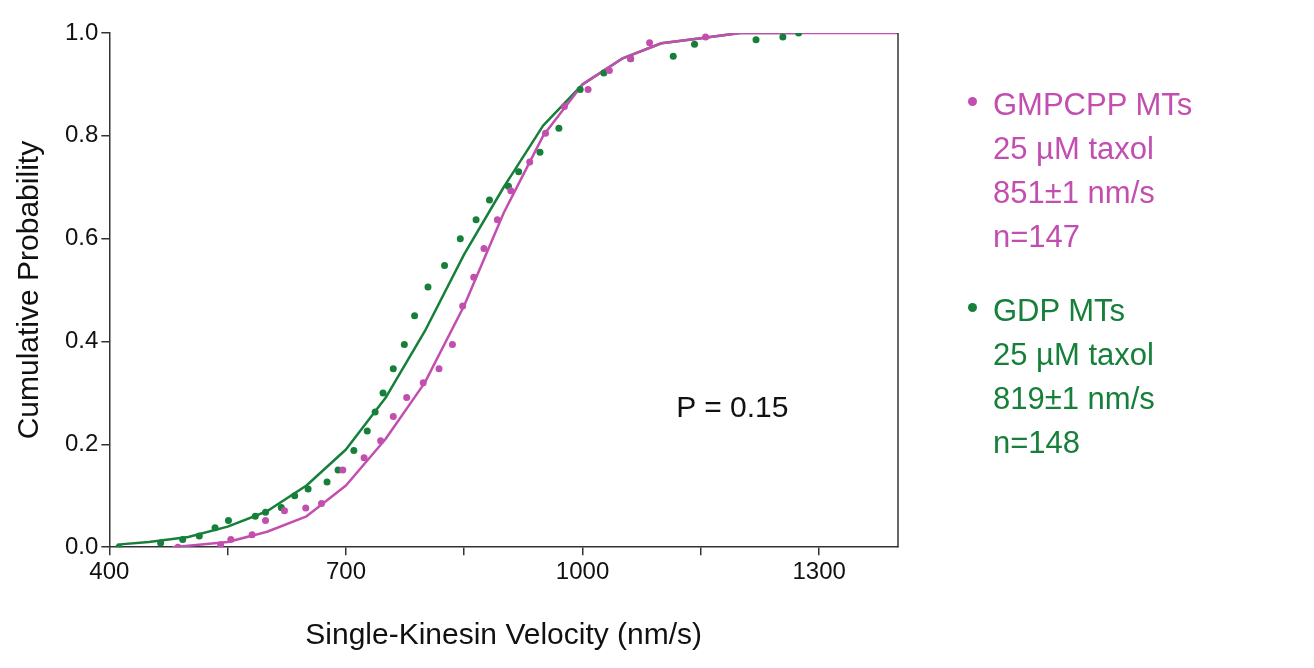 The height and width of the screenshot is (668, 1314). I want to click on y-tick-label: 0.6, so click(81, 237).